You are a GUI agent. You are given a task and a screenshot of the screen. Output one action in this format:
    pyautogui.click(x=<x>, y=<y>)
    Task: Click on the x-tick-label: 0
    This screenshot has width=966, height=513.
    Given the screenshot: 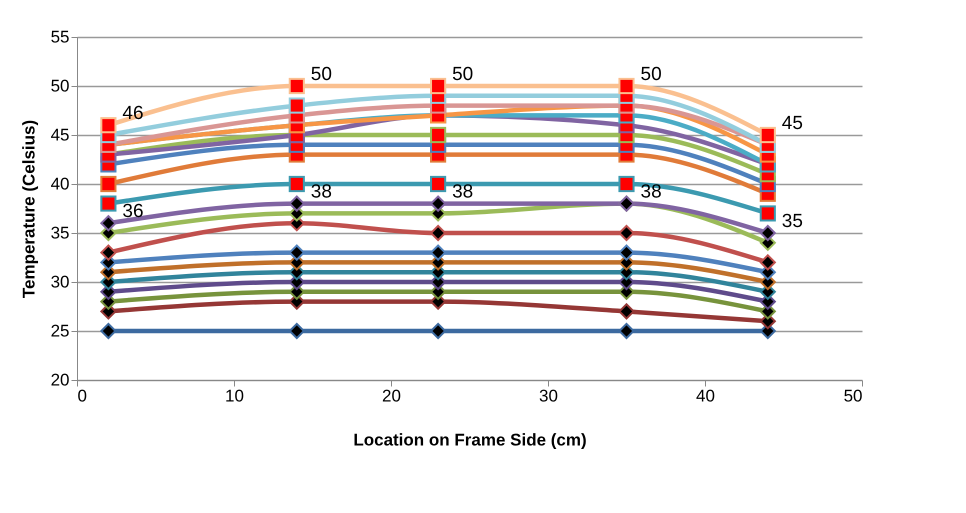 What is the action you would take?
    pyautogui.click(x=82, y=396)
    